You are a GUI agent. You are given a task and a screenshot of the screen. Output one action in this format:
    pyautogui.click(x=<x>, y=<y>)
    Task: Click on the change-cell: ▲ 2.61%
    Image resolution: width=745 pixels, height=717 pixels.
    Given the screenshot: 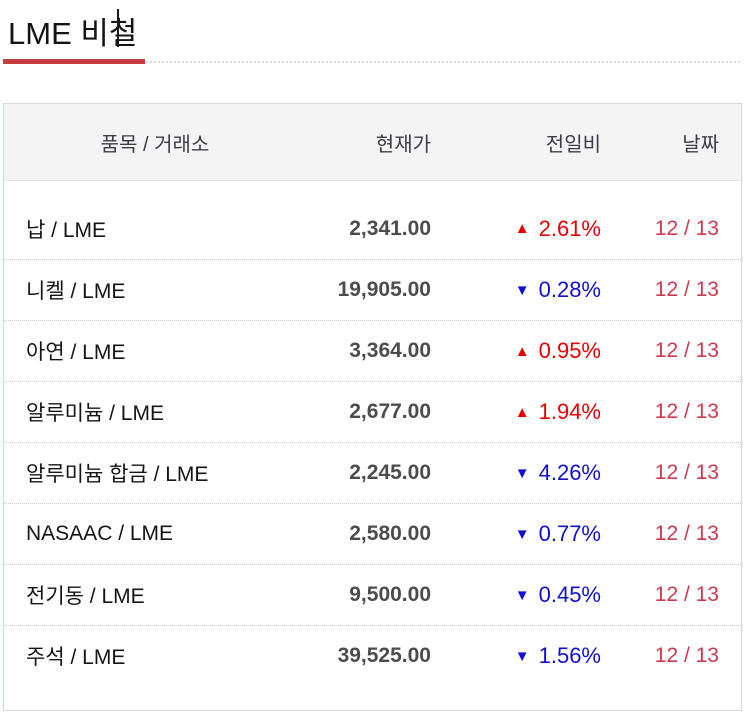 What is the action you would take?
    pyautogui.click(x=516, y=229)
    